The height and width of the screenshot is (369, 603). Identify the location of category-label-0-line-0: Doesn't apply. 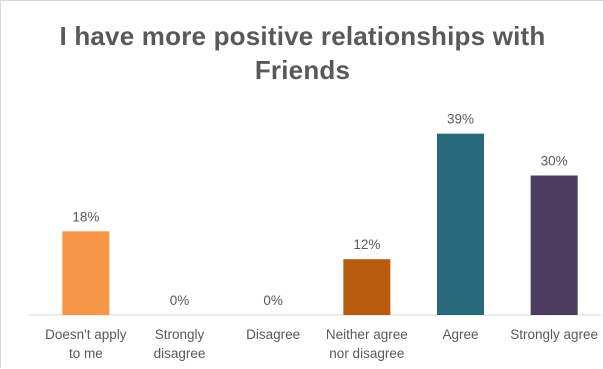
(86, 334).